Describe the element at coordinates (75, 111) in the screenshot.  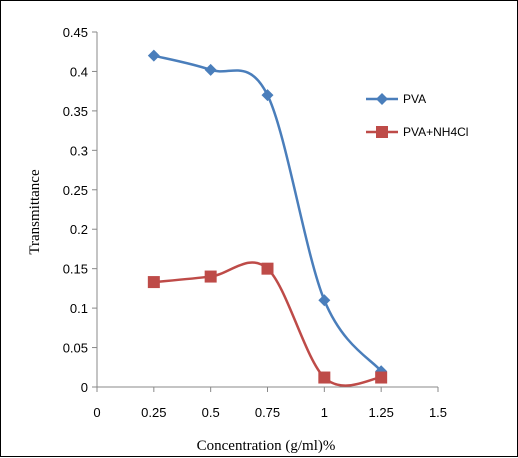
I see `y-tick-label: 0.35` at that location.